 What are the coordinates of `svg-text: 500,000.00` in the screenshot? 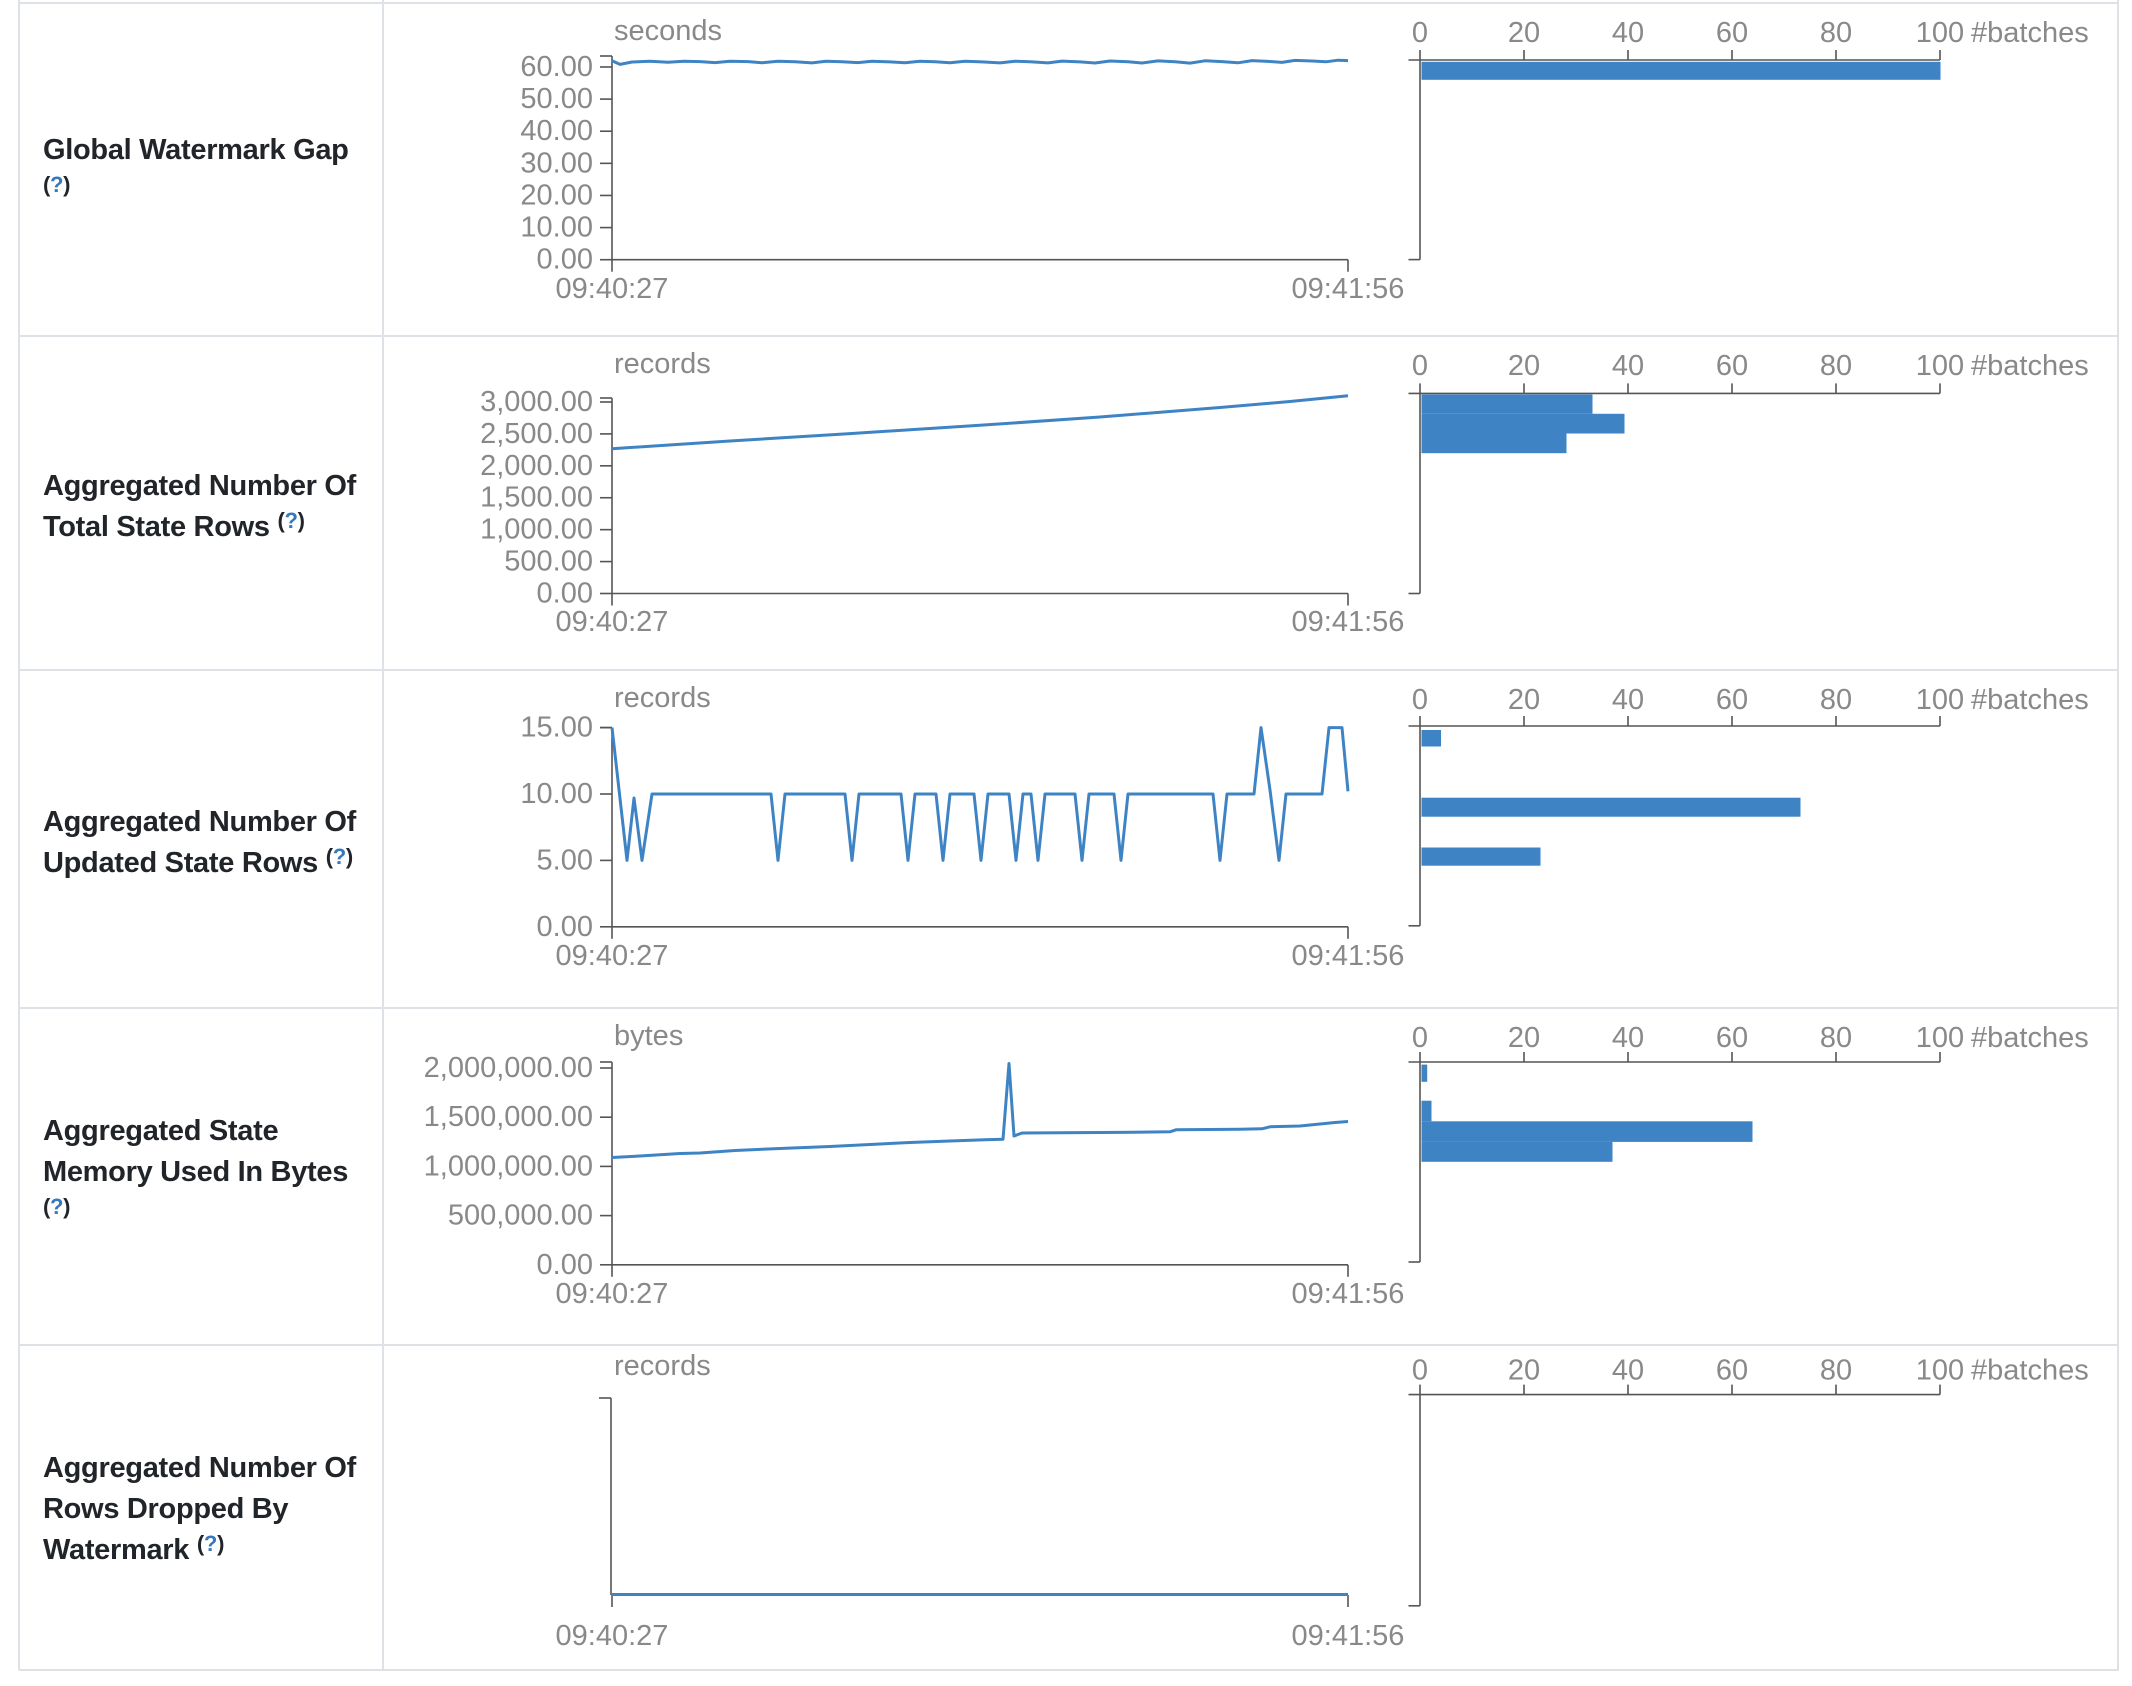 It's located at (520, 1216).